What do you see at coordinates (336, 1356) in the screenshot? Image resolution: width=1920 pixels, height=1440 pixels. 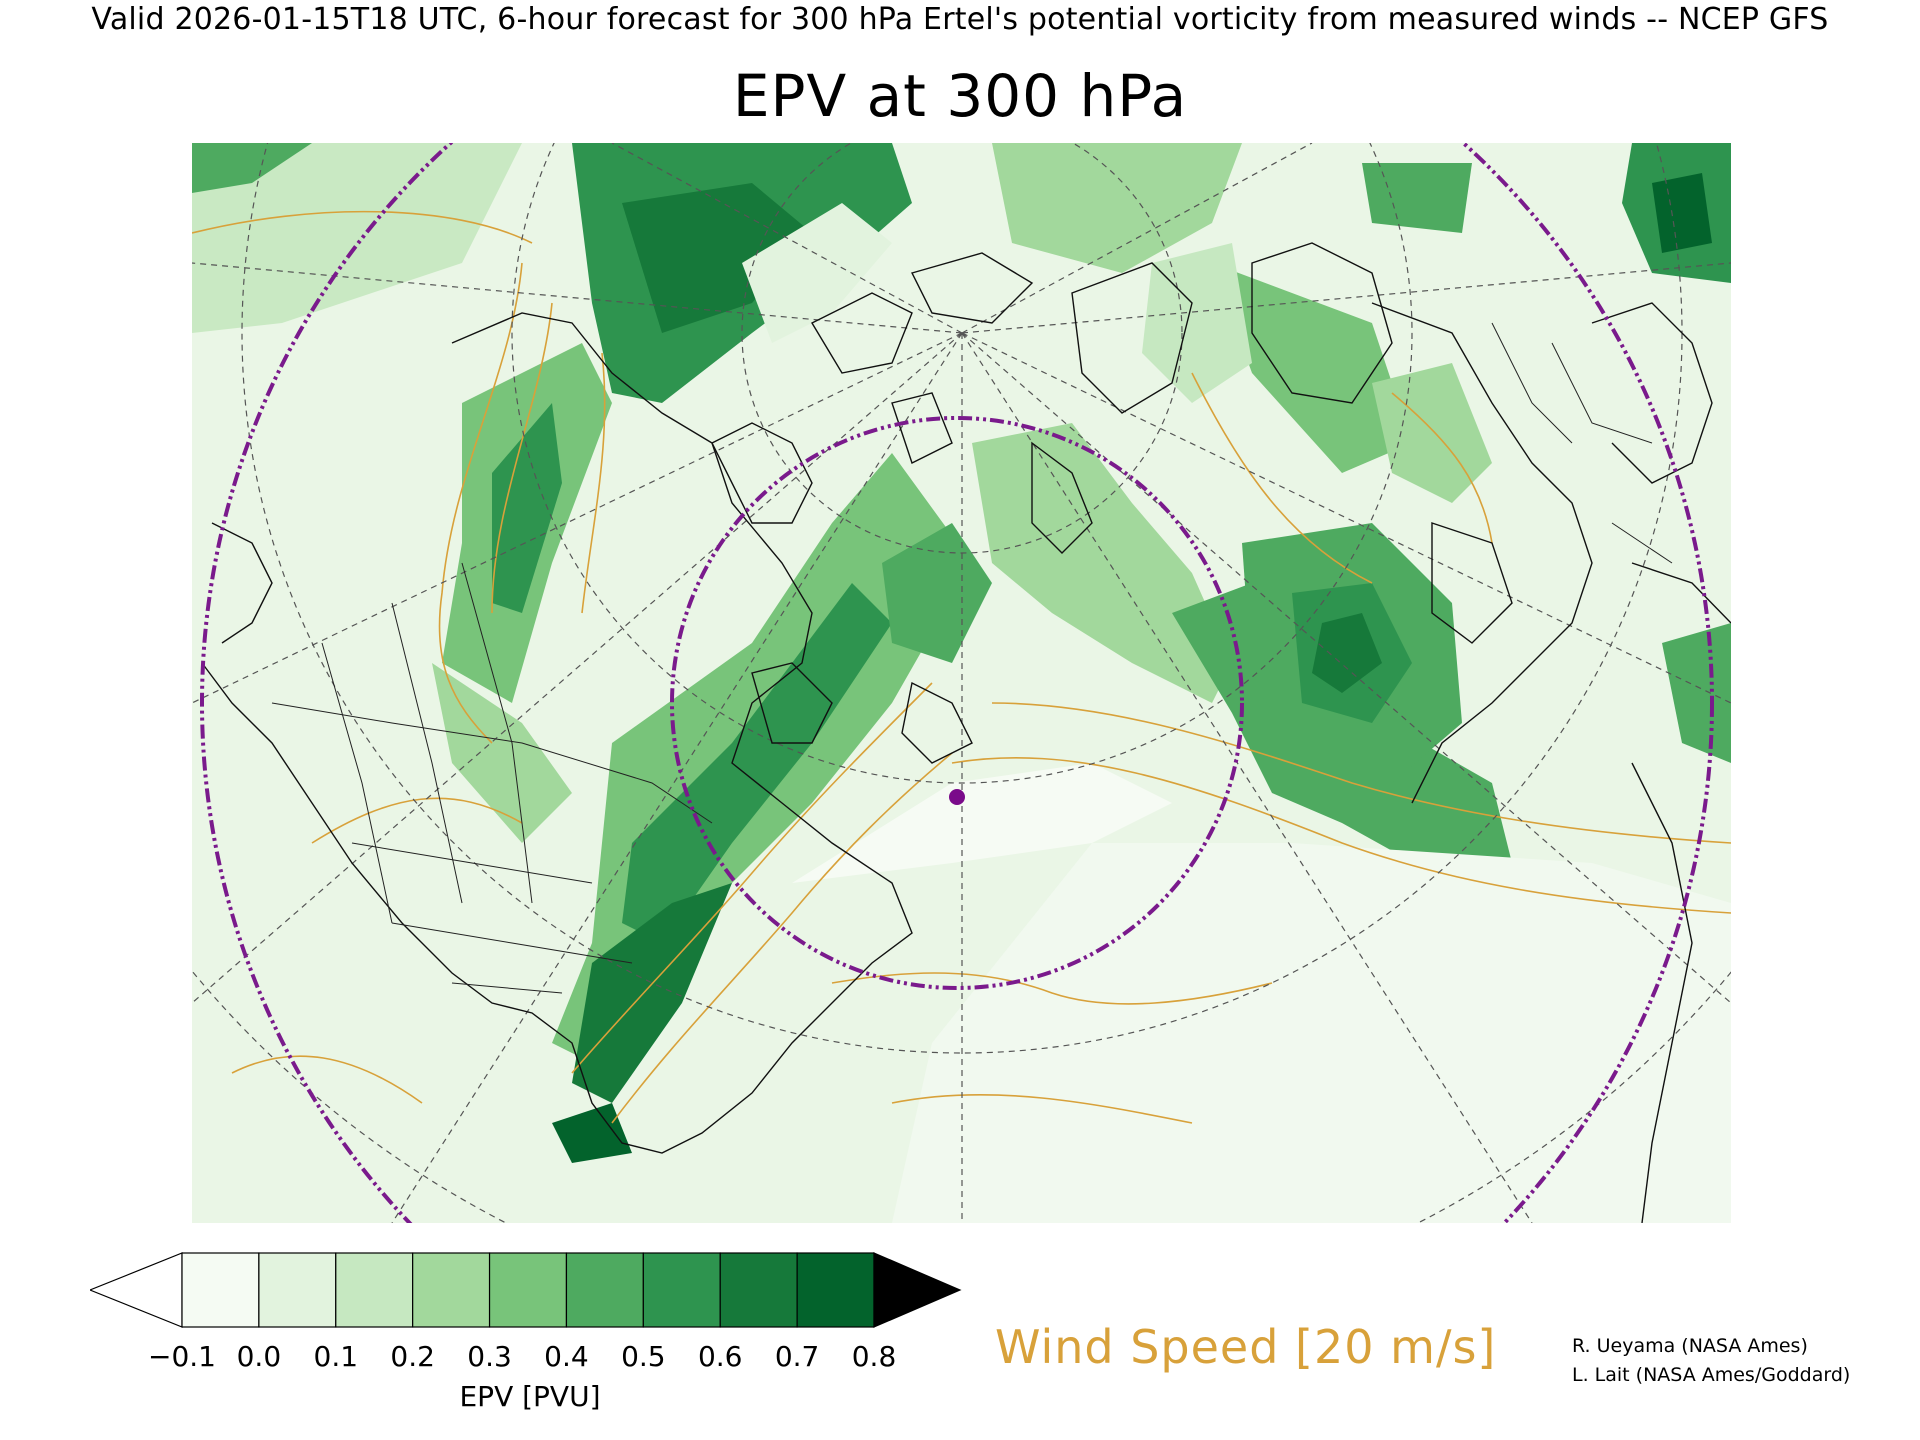 I see `colorbar-tick-label: 0.1` at bounding box center [336, 1356].